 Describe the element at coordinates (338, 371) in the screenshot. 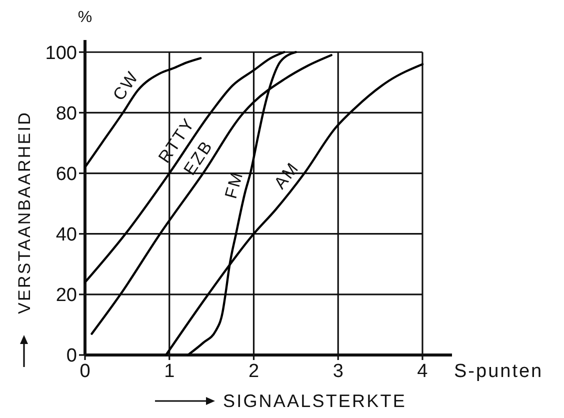

I see `x-tick-label: 3` at that location.